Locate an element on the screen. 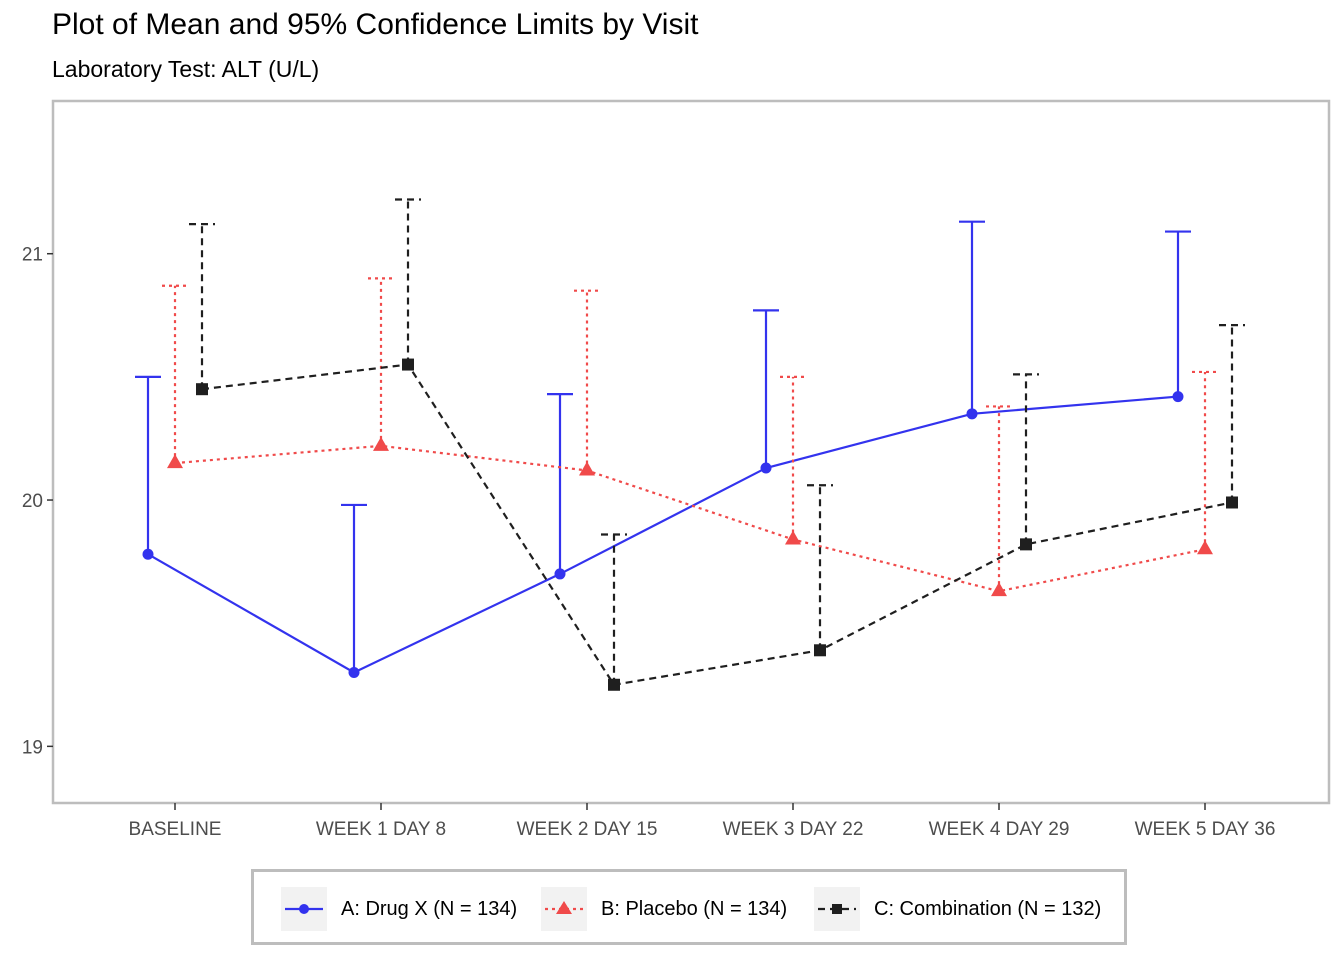 The height and width of the screenshot is (960, 1344). legend-item-placebo: B: Placebo (N = 134) is located at coordinates (664, 909).